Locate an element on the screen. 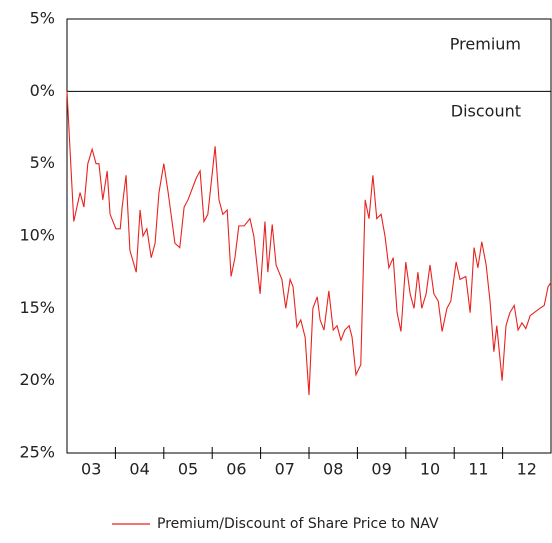 This screenshot has width=552, height=543. x-tick-label: 11 is located at coordinates (478, 469).